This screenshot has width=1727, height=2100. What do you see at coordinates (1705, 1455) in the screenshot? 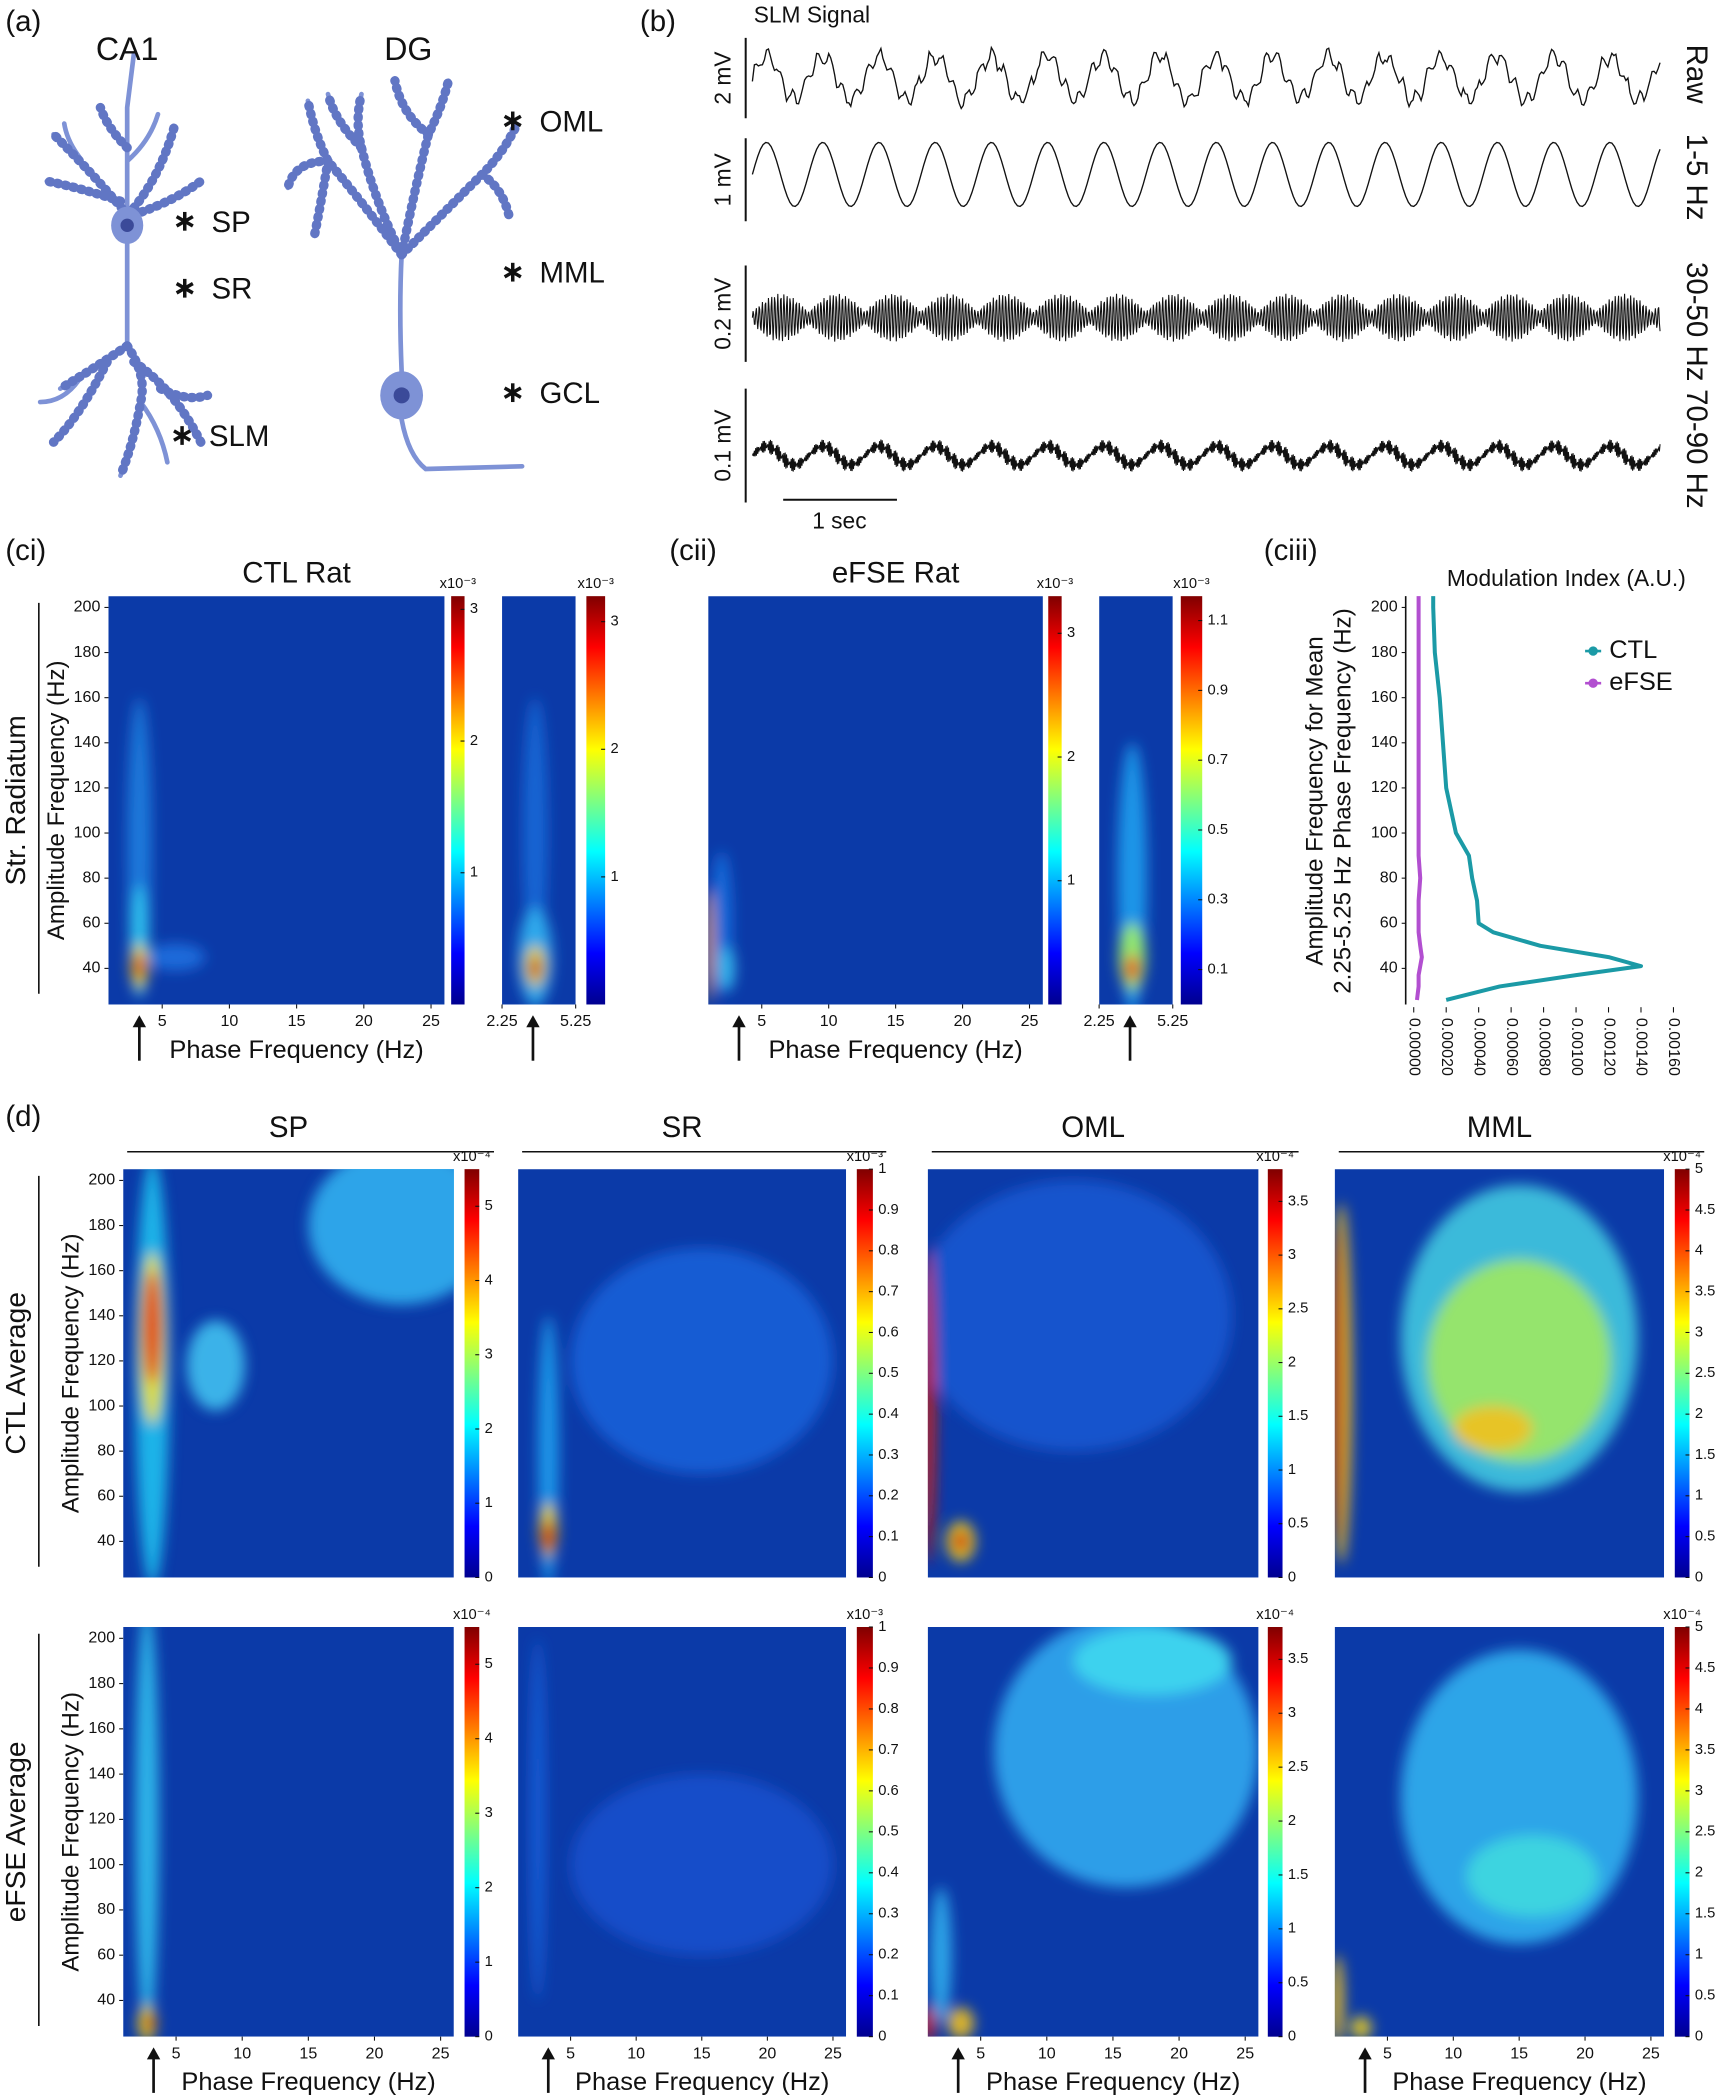
I see `colorbar-tick-label: 1.5` at bounding box center [1705, 1455].